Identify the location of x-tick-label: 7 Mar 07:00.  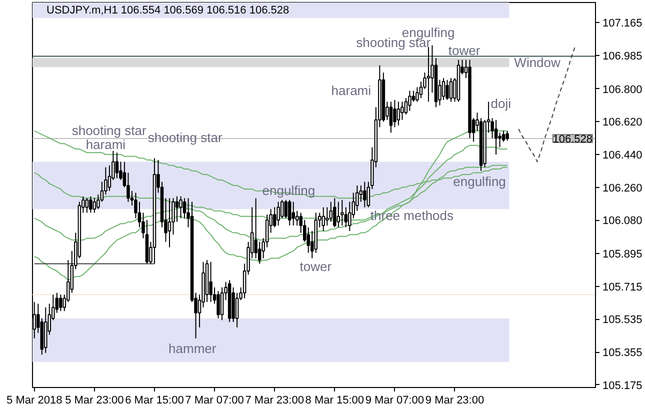
(214, 400).